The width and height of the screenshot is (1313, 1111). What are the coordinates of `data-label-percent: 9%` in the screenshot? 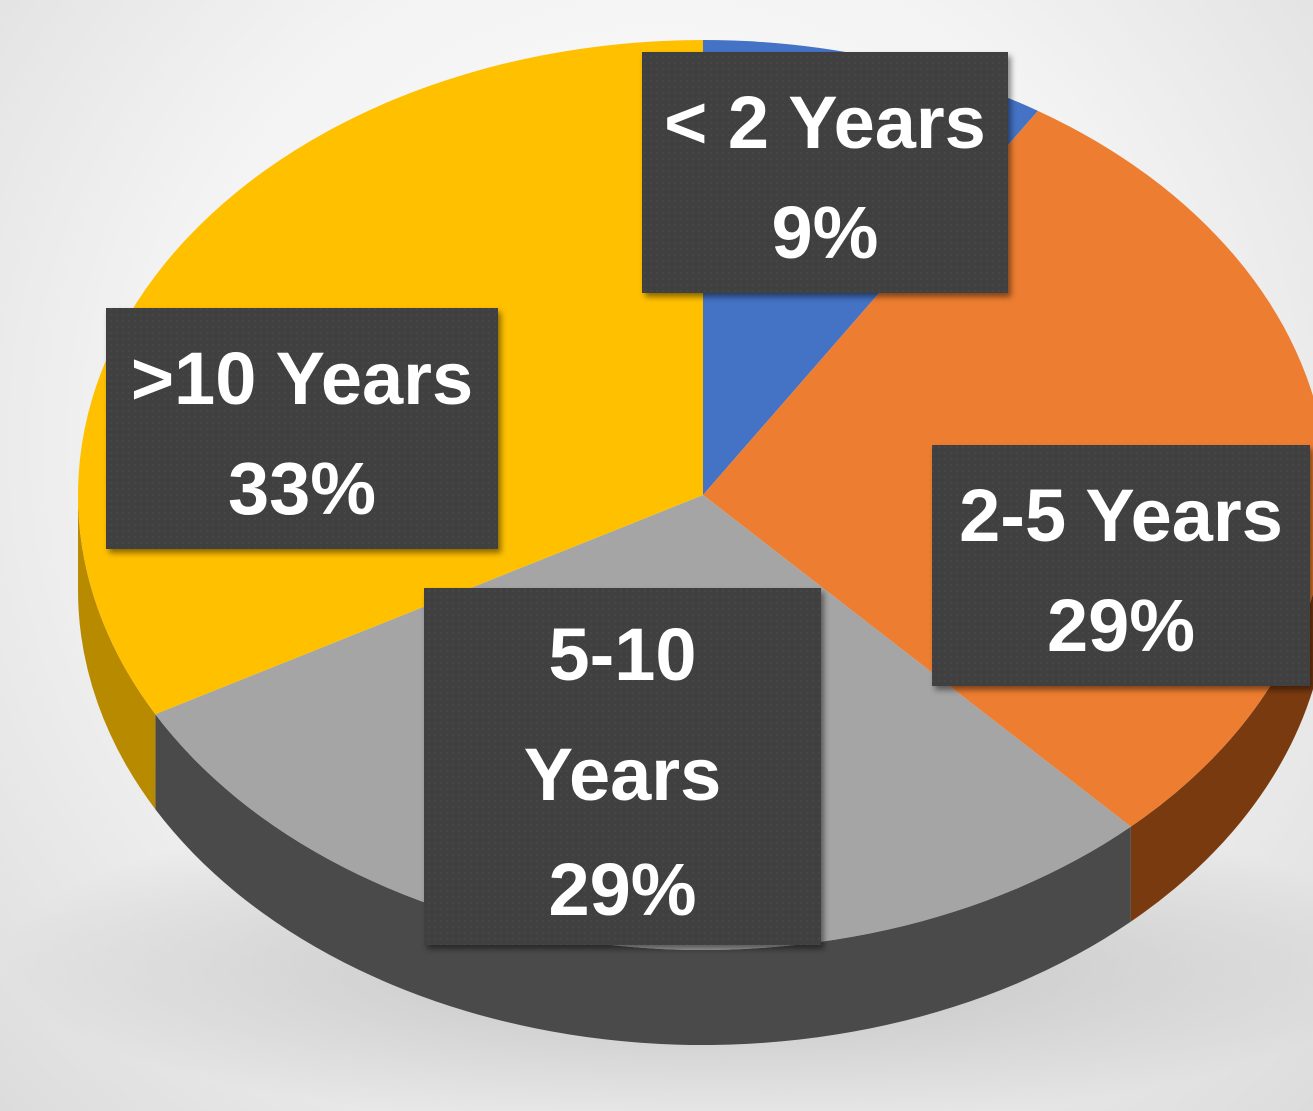 It's located at (825, 232).